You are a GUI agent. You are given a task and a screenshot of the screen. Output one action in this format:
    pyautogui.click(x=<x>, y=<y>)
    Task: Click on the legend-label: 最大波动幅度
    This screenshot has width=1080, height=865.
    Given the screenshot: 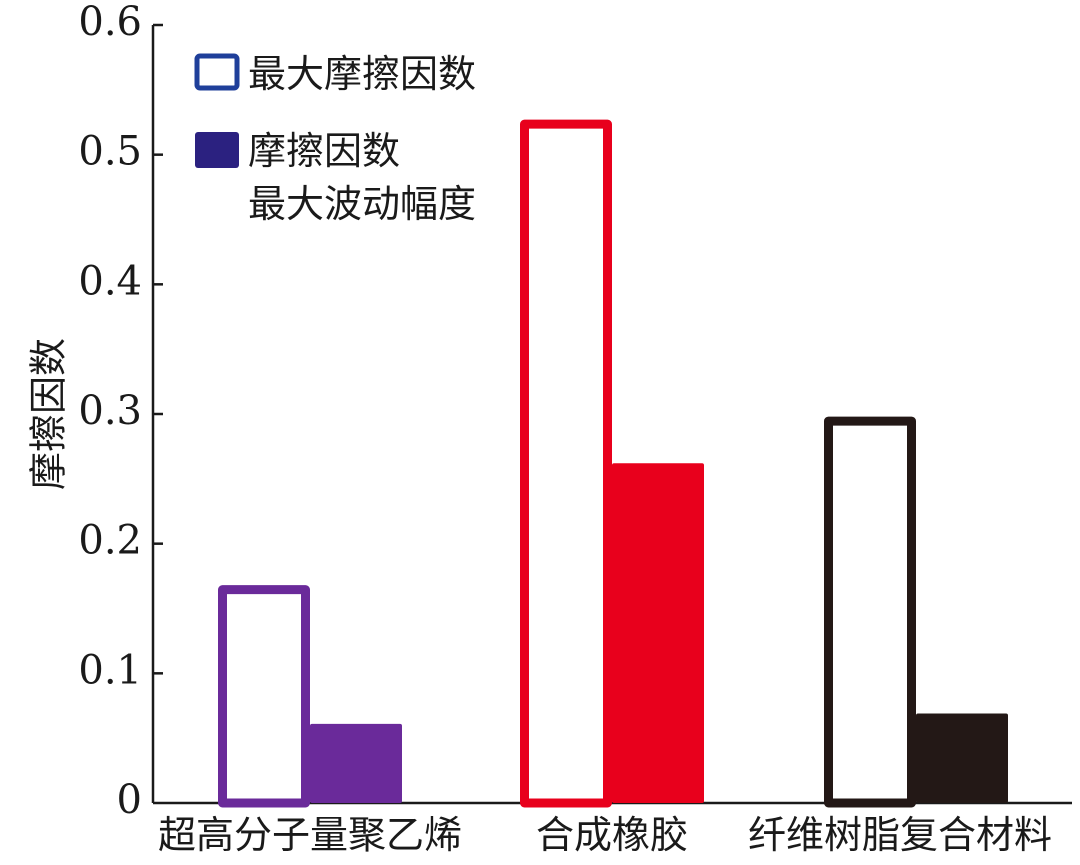 What is the action you would take?
    pyautogui.click(x=362, y=204)
    